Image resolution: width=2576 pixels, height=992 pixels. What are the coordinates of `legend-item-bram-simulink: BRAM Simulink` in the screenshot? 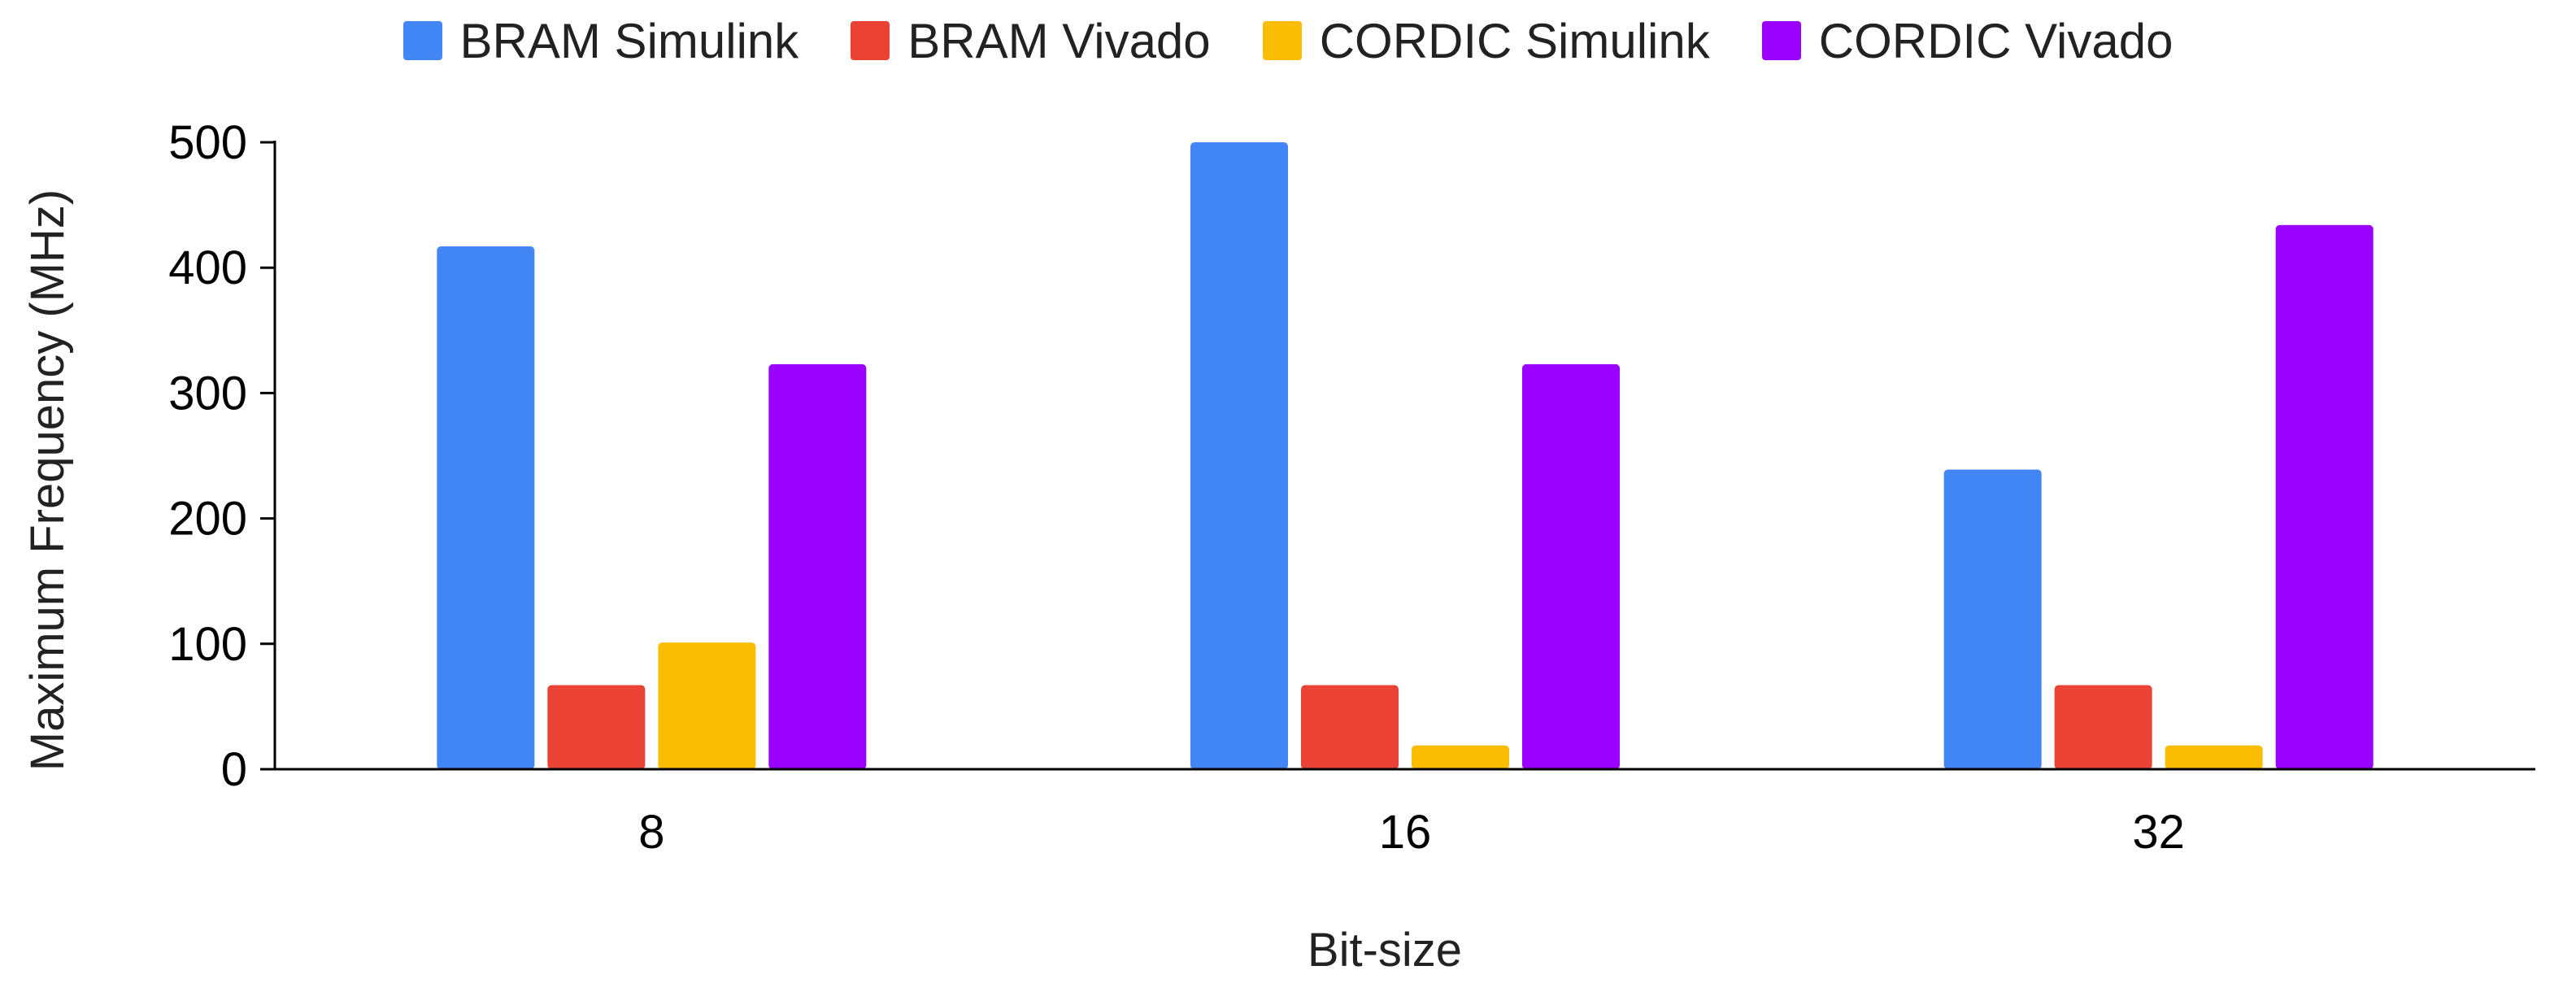 It's located at (601, 41).